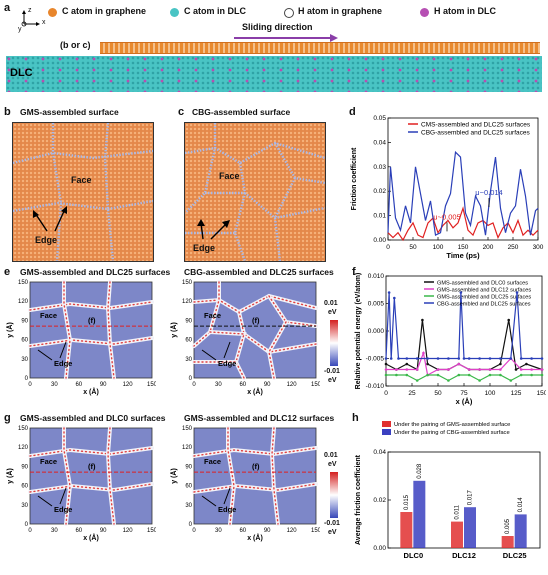 The image size is (548, 575). I want to click on category-label: DLC0, so click(414, 555).